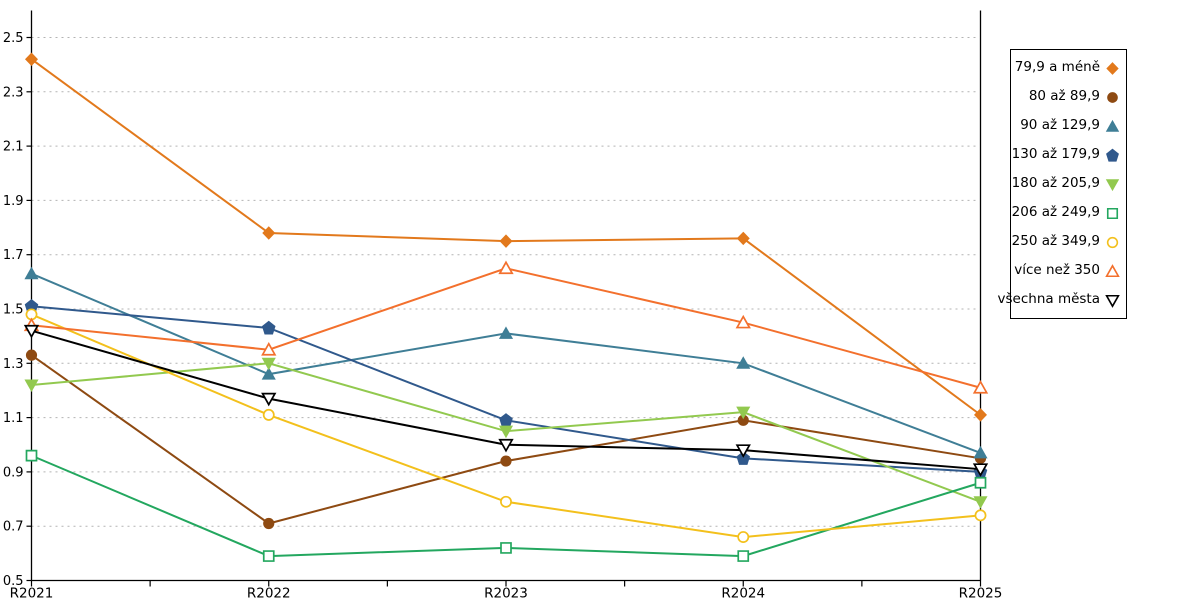  I want to click on legend-triangle-down-icon, so click(1112, 184).